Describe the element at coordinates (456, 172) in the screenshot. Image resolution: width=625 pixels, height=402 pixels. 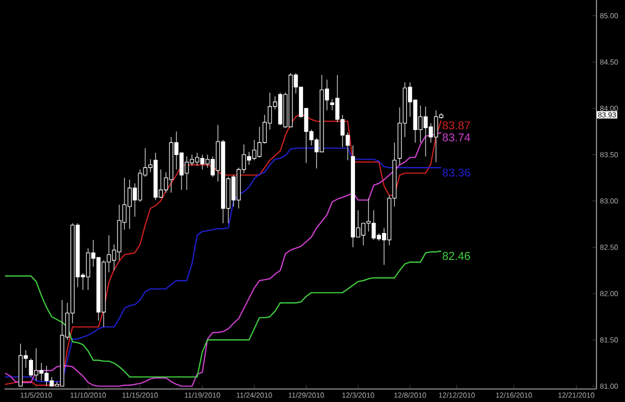
I see `data-label: 83.36` at that location.